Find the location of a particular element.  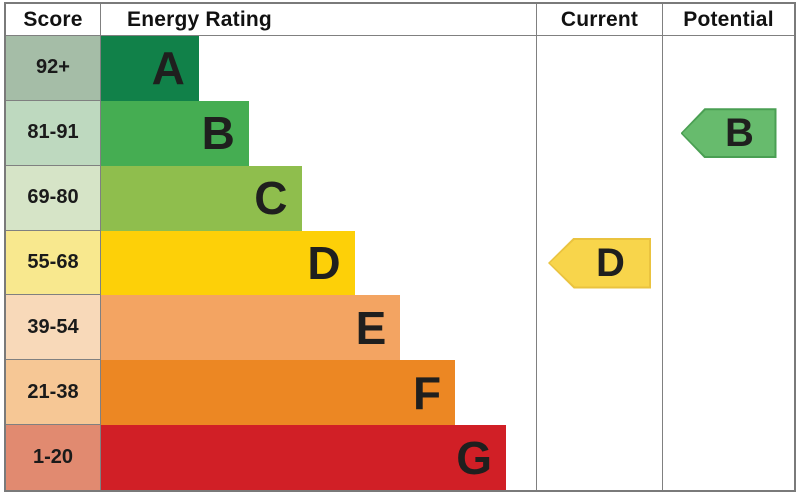

potential-cell-d is located at coordinates (728, 263).